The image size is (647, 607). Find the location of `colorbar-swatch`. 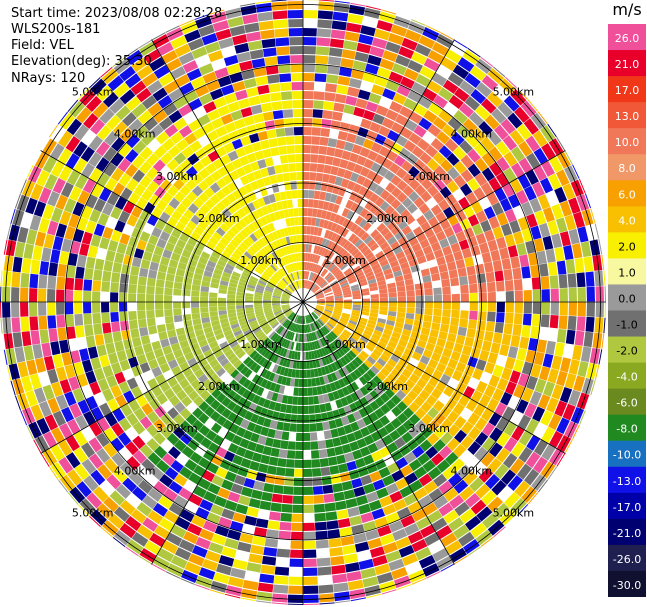

colorbar-swatch is located at coordinates (627, 558).